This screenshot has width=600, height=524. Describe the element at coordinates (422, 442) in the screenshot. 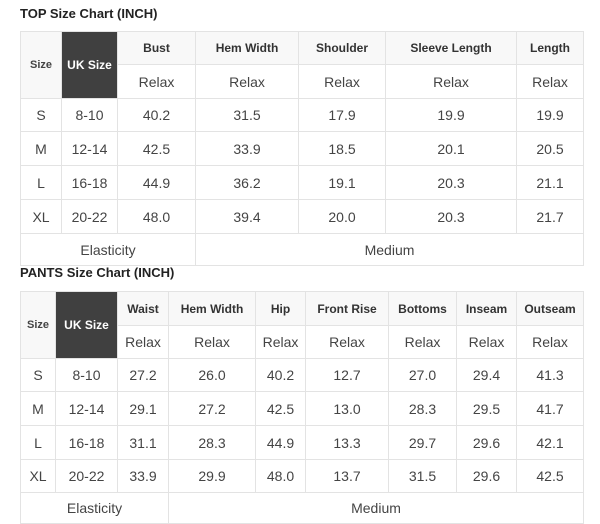

I see `value-cell: 29.7` at that location.